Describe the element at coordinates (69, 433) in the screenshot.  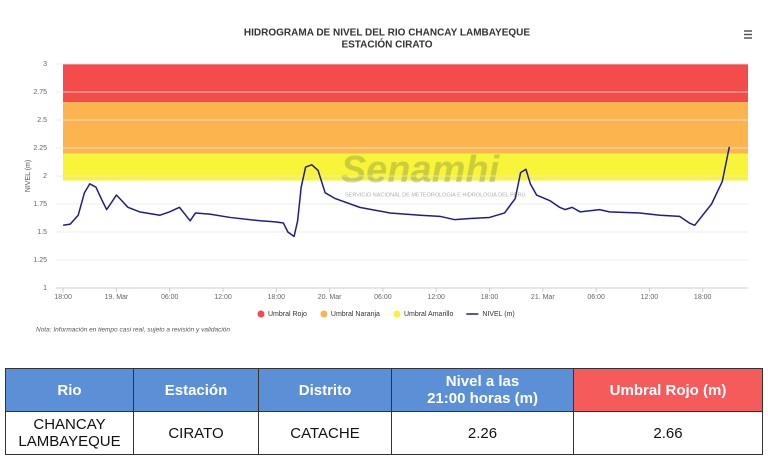
I see `cell: CHANCAY LAMBAYEQUE` at that location.